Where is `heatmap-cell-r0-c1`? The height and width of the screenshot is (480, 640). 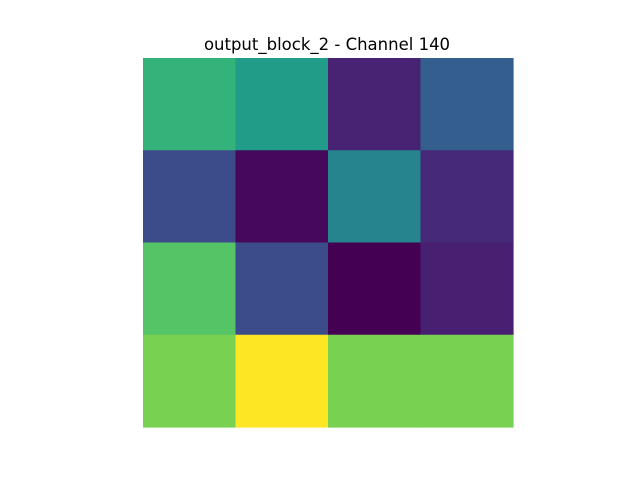 heatmap-cell-r0-c1 is located at coordinates (282, 104).